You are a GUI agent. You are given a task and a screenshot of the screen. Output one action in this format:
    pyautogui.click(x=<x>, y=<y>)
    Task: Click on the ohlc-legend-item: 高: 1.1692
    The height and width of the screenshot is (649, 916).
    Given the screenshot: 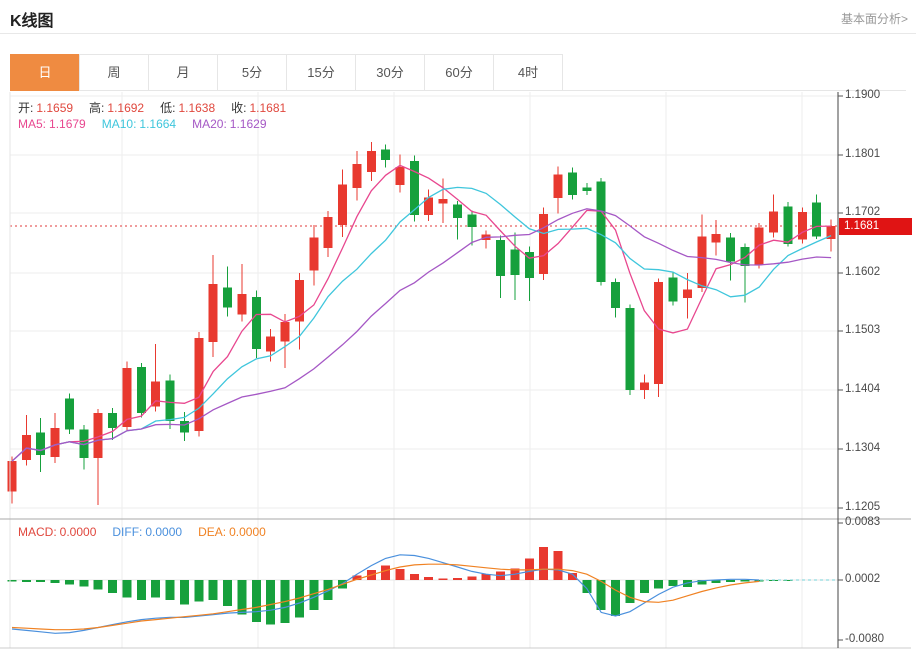 What is the action you would take?
    pyautogui.click(x=117, y=108)
    